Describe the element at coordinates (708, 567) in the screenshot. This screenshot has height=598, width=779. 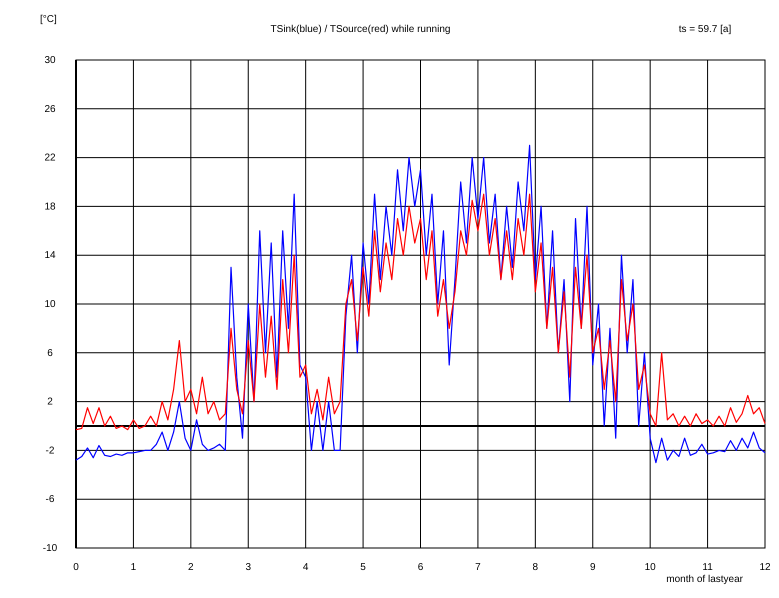
I see `x-tick-label: 11` at that location.